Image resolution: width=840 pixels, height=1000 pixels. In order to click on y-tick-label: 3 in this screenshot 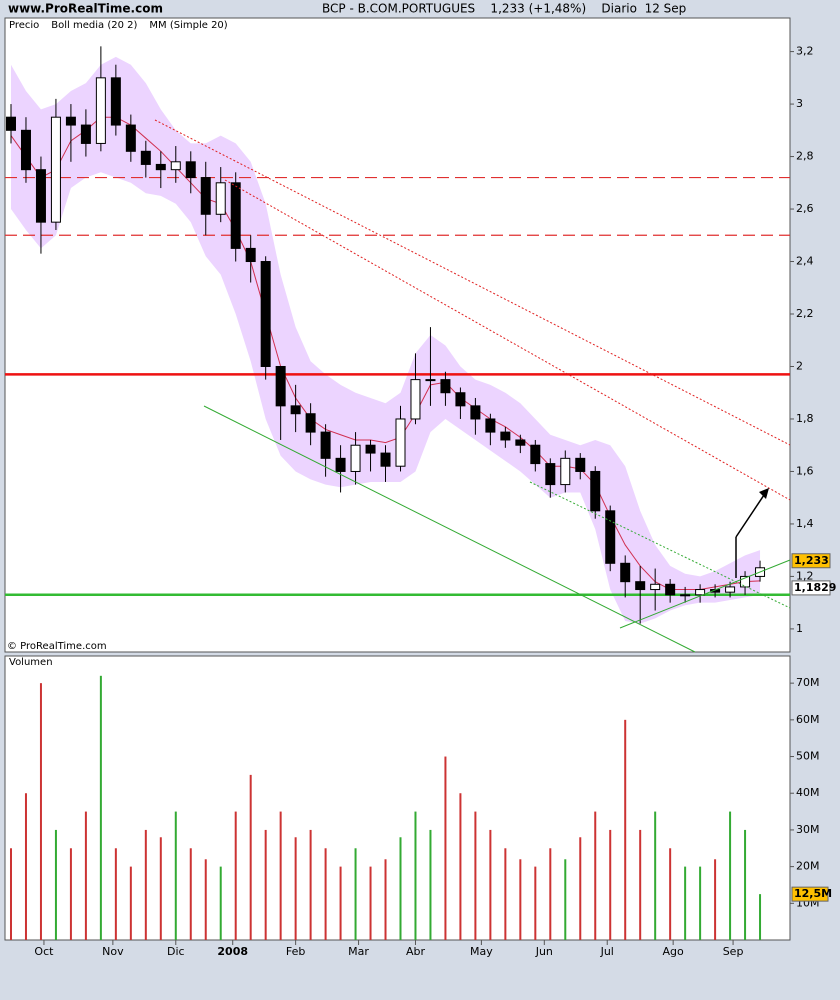, I will do `click(799, 103)`.